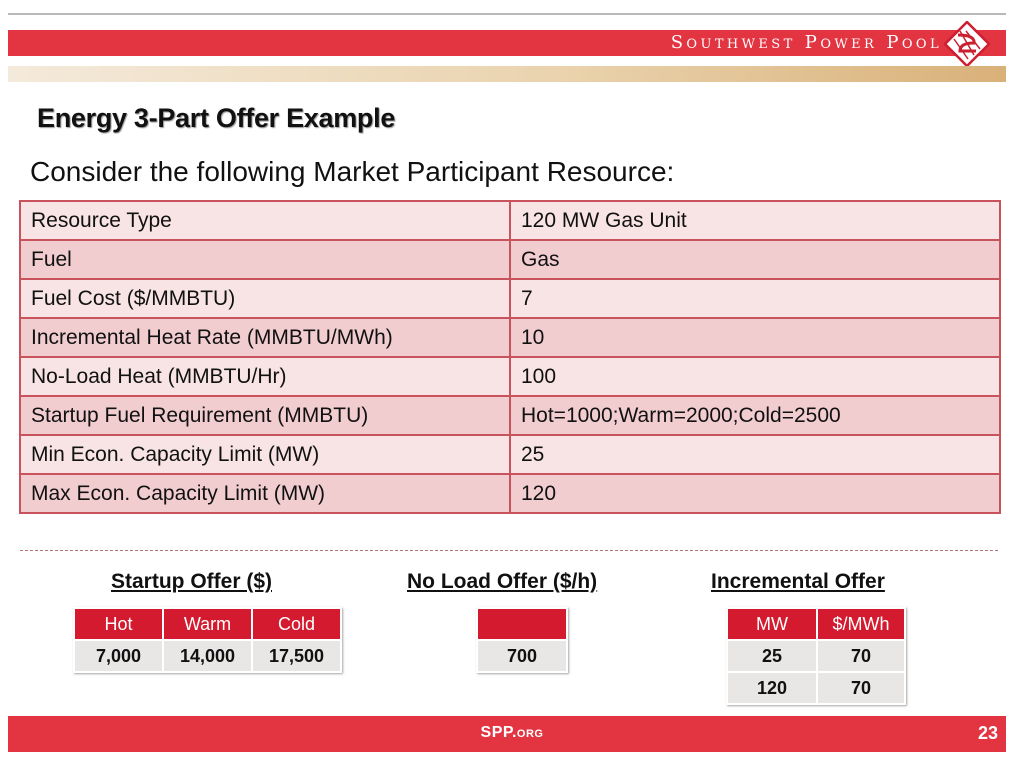  I want to click on cell-cold-value: 17,500, so click(296, 656).